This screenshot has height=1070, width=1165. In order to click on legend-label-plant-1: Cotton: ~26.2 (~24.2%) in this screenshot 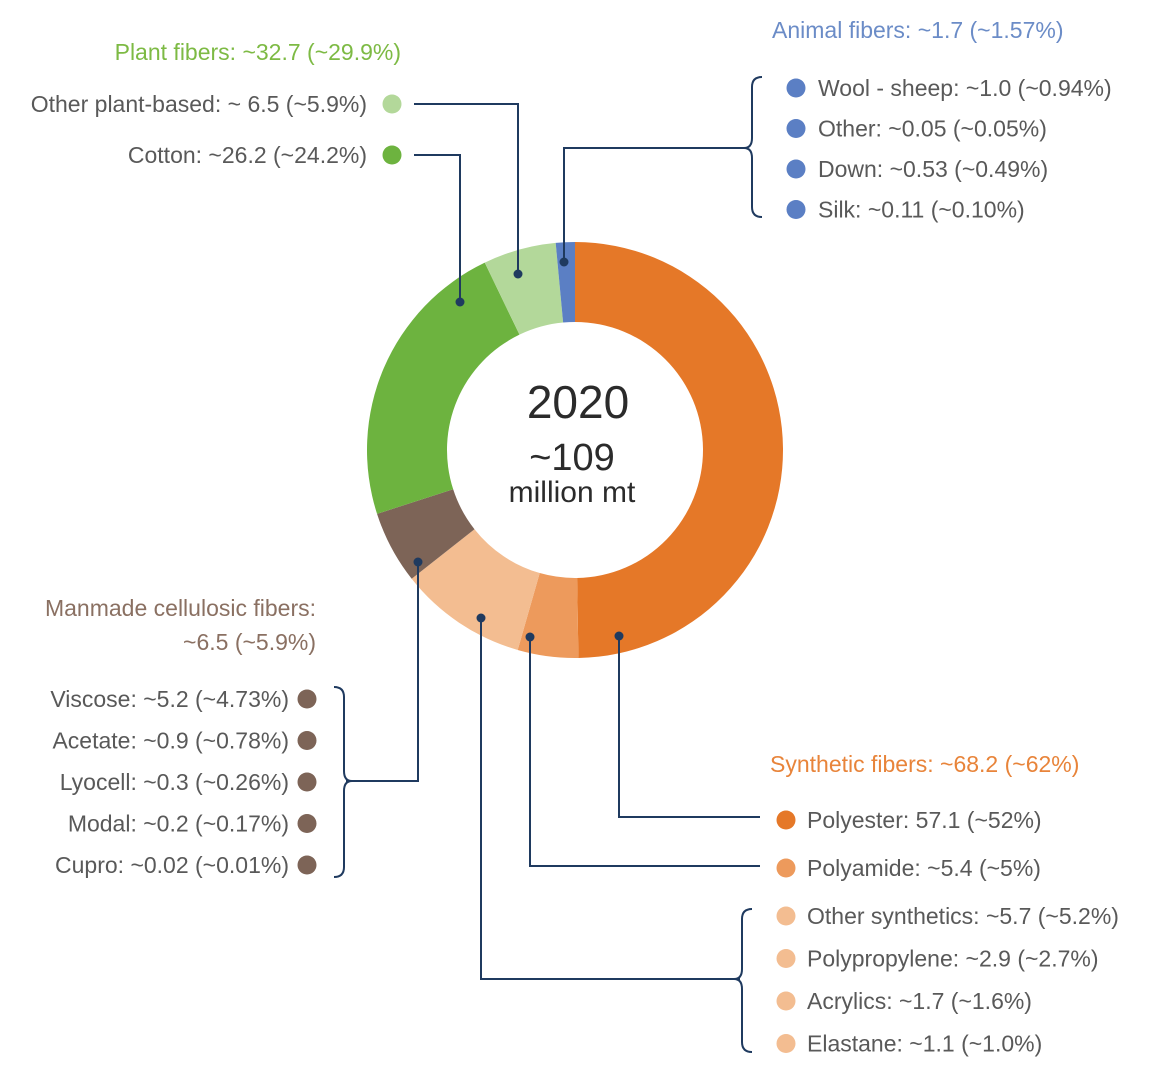, I will do `click(247, 155)`.